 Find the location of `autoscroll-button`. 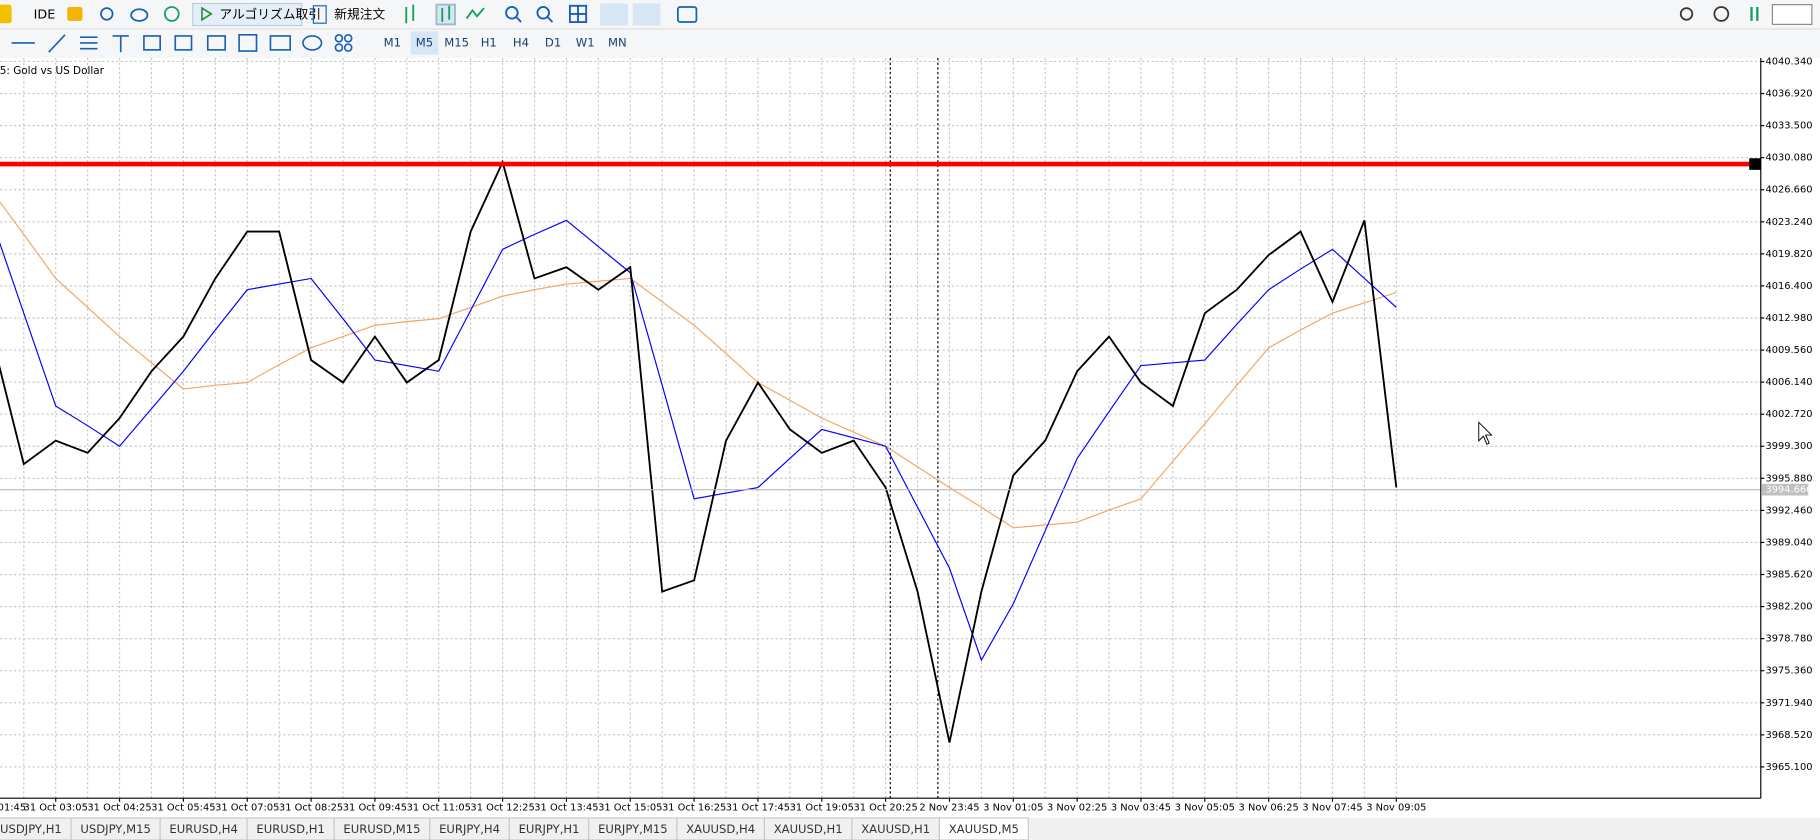

autoscroll-button is located at coordinates (614, 14).